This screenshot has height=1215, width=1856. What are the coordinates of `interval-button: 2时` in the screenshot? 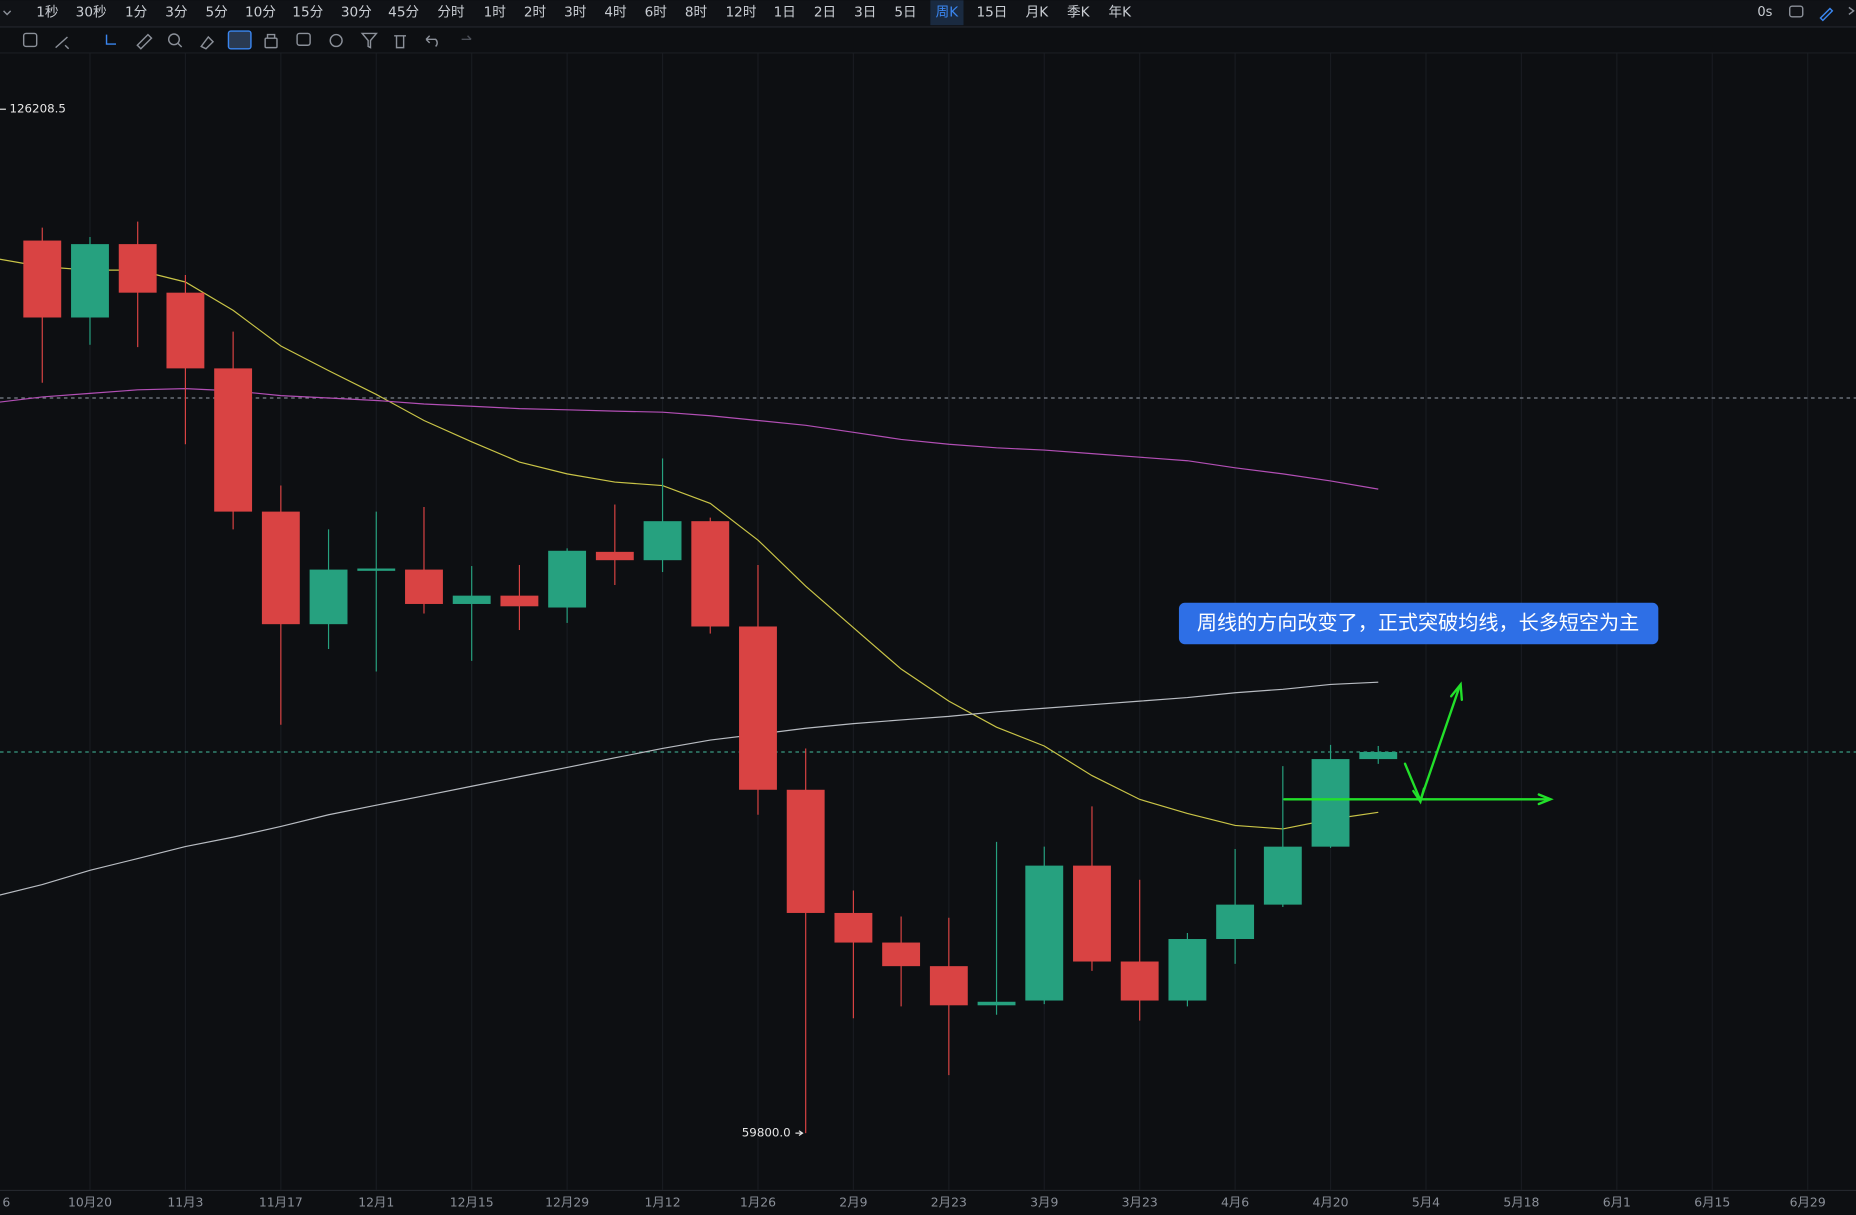 It's located at (535, 13).